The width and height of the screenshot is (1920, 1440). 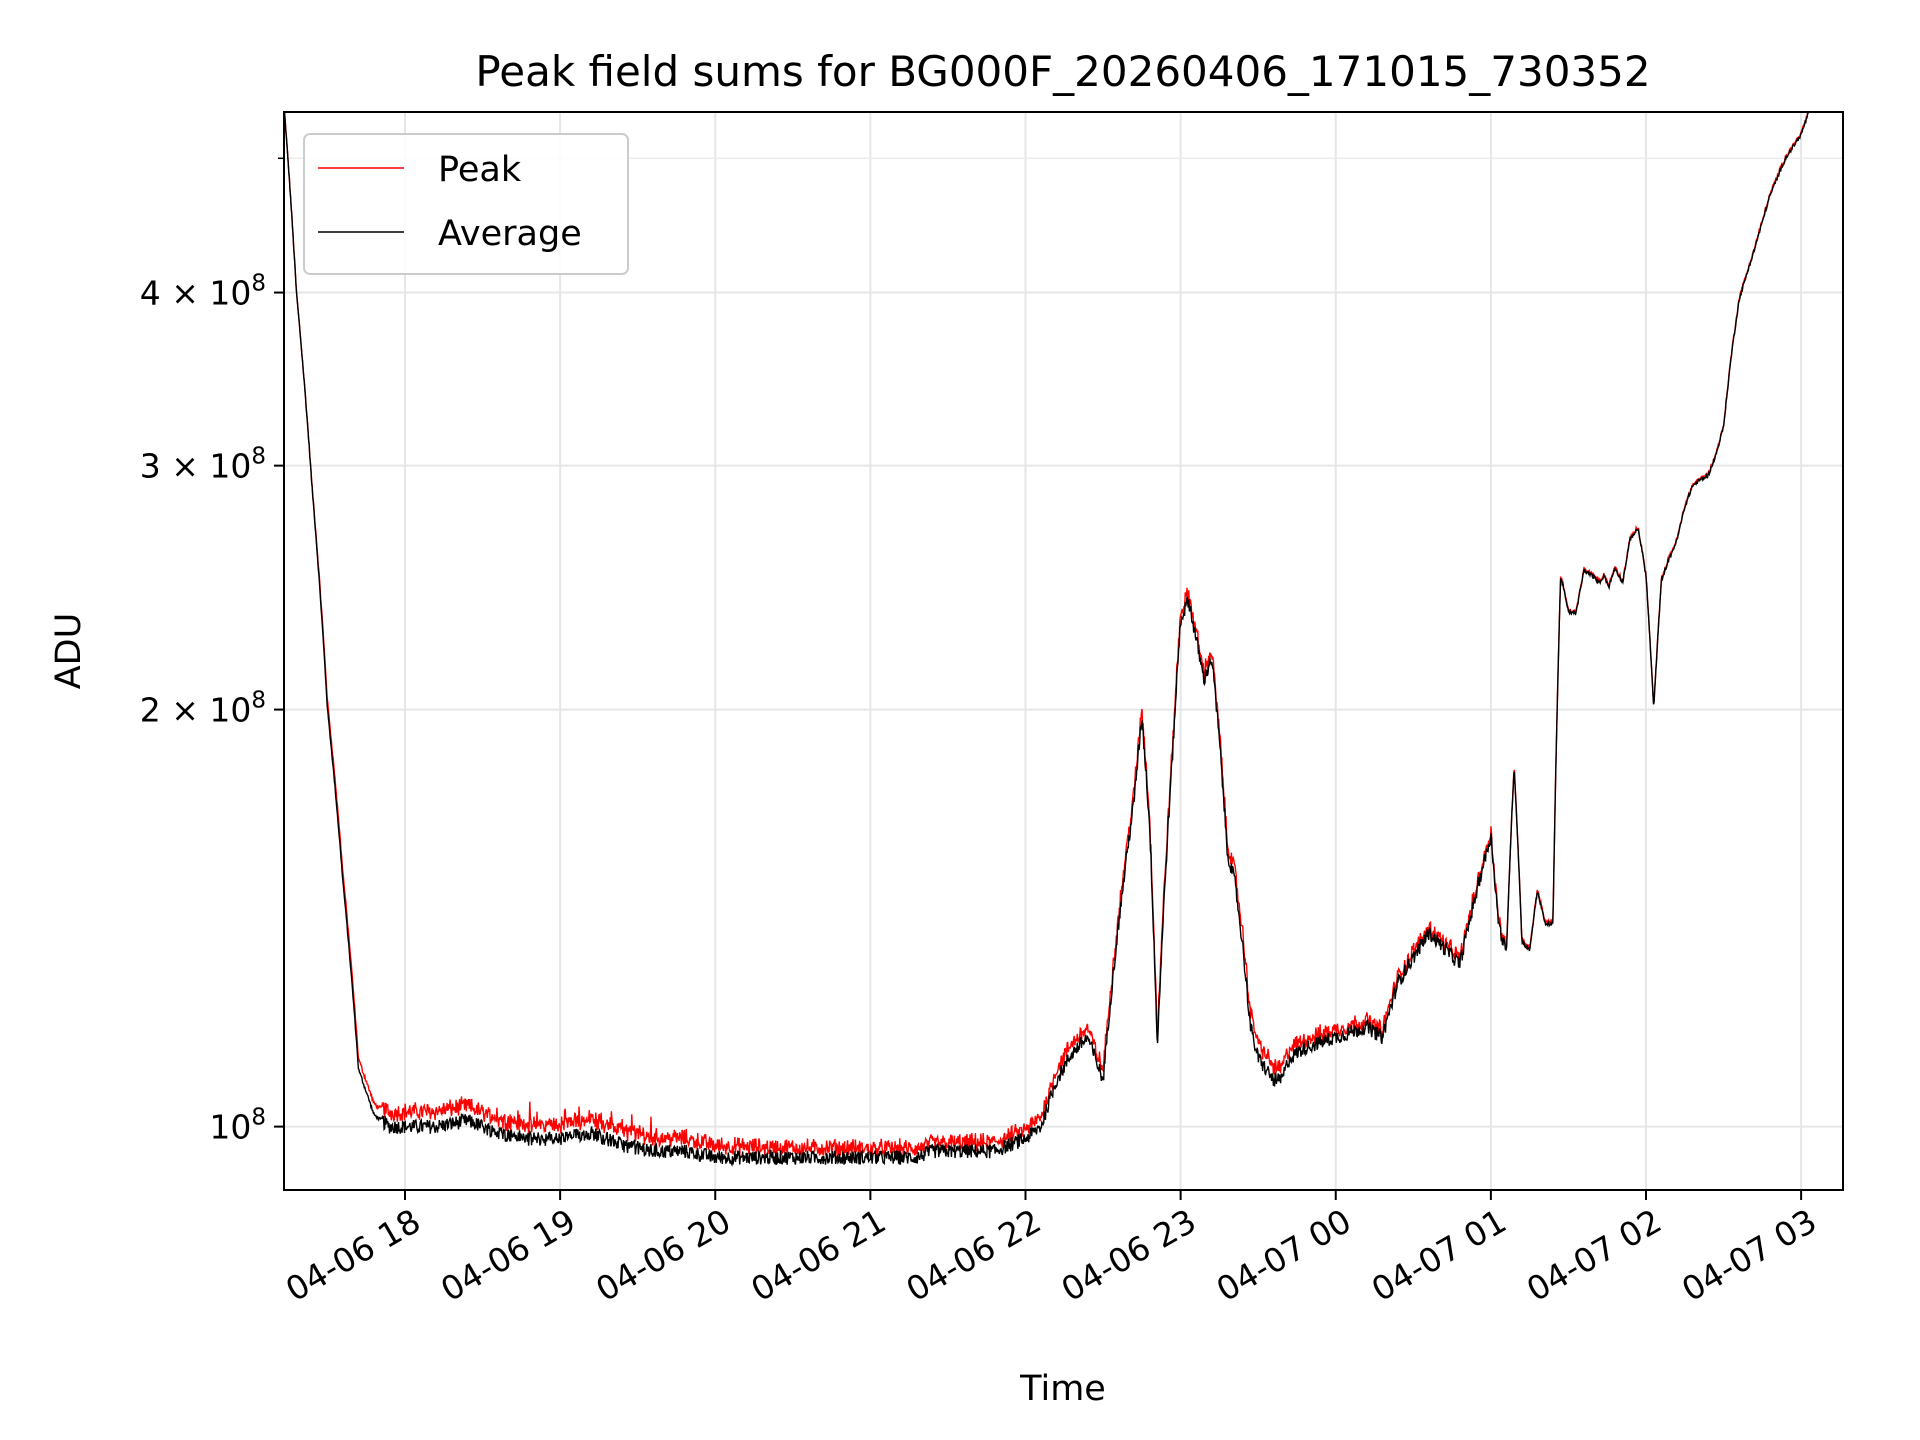 I want to click on x-axis-label: Time, so click(x=1062, y=1389).